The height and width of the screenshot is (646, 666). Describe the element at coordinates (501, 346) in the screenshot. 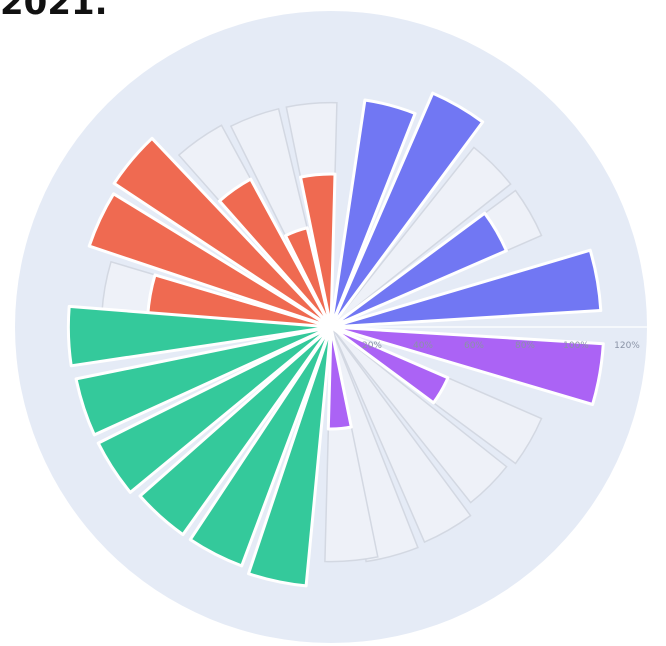

I see `radial-tick-labels: 20% 40% 60% 80% 100% 120%` at that location.